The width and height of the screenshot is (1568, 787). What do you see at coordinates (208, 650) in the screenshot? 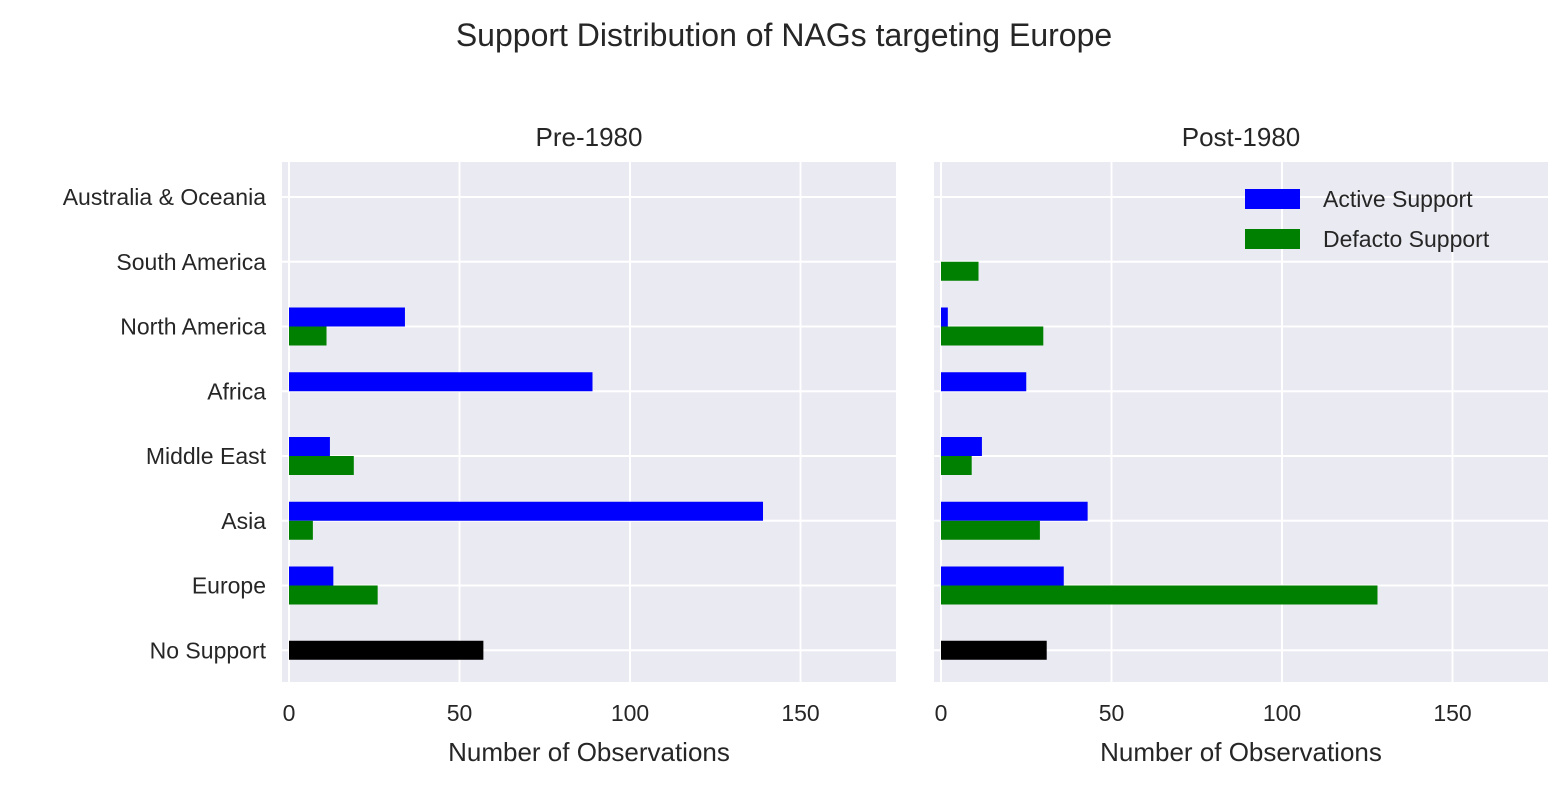
I see `y-tick-label: No Support` at bounding box center [208, 650].